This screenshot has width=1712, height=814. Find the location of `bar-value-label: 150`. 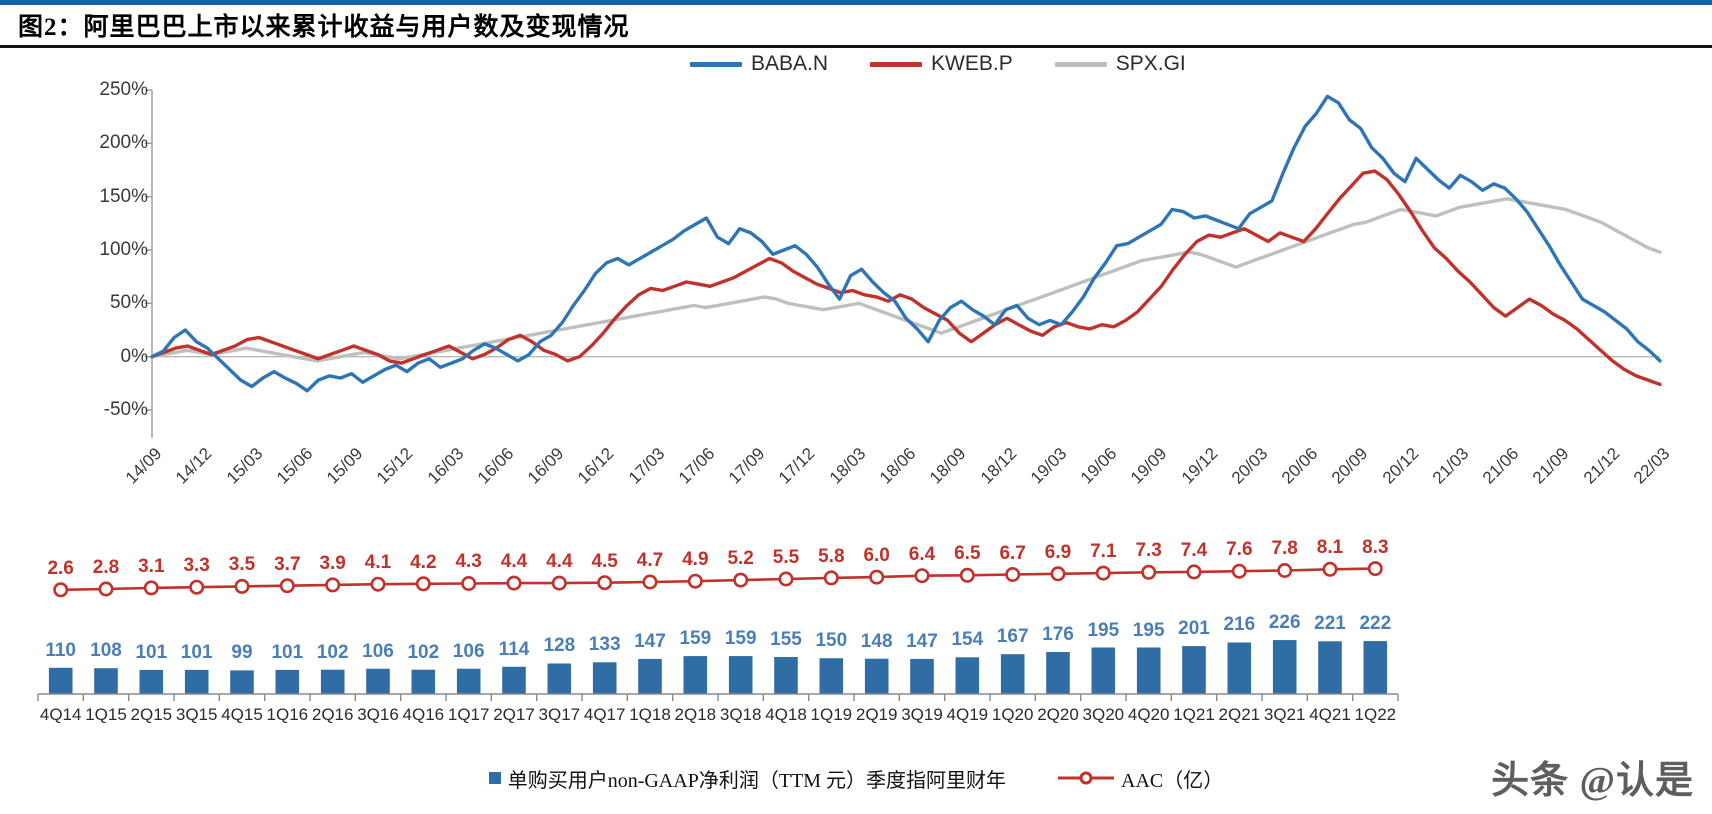

bar-value-label: 150 is located at coordinates (831, 641).